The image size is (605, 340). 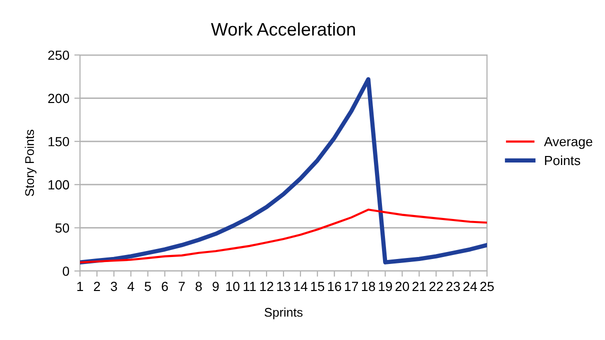 What do you see at coordinates (351, 286) in the screenshot?
I see `x-tick-label: 17` at bounding box center [351, 286].